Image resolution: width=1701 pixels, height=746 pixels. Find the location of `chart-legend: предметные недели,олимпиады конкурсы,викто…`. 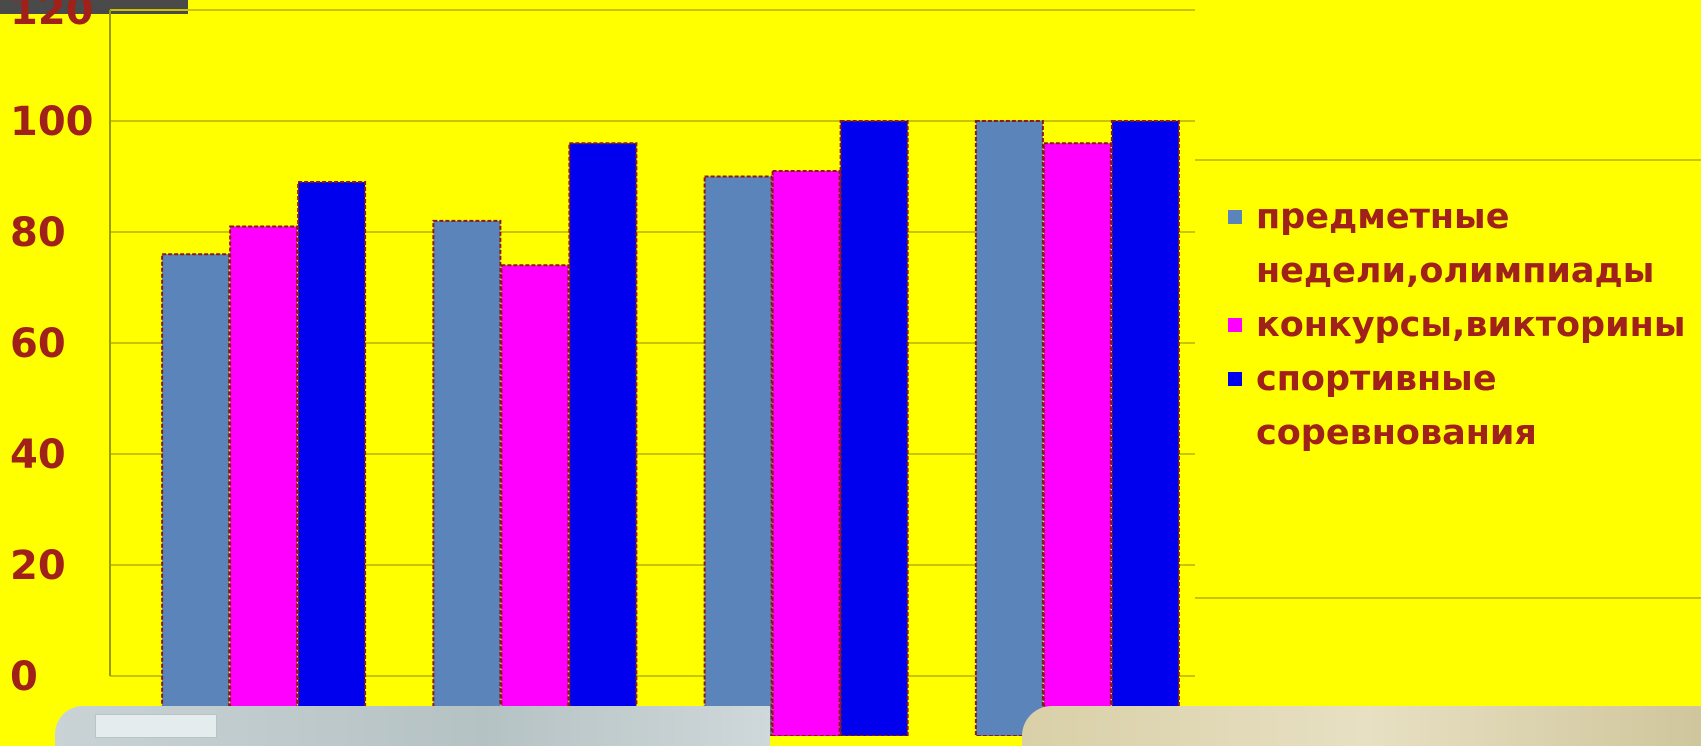

chart-legend: предметные недели,олимпиады конкурсы,викто… is located at coordinates (1464, 325).